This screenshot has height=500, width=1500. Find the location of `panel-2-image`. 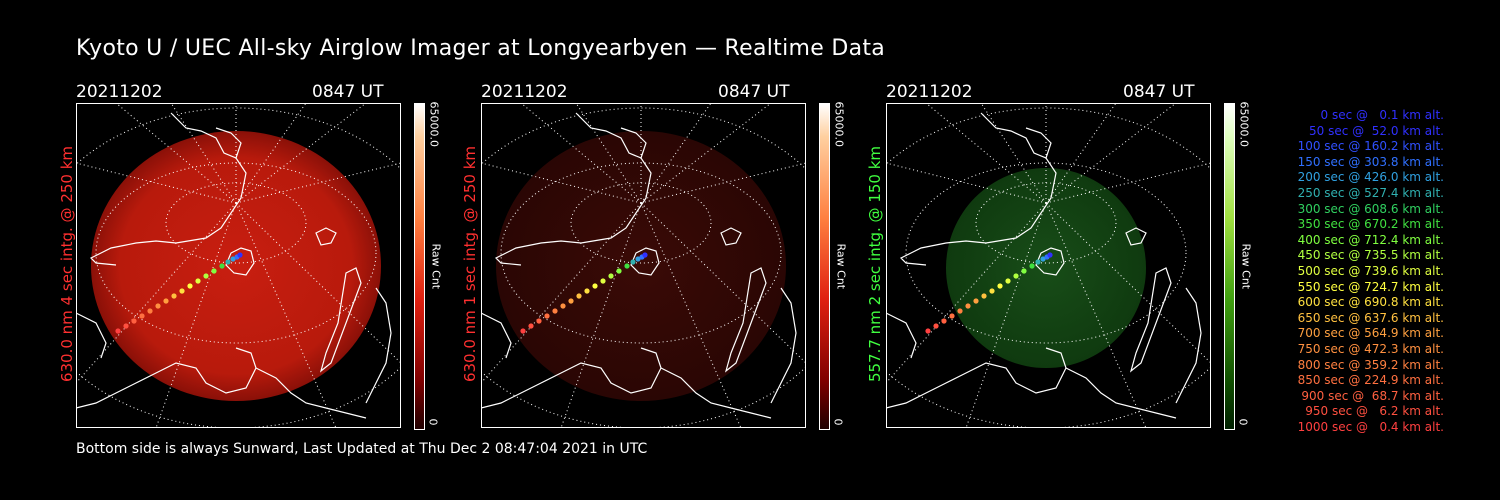

panel-2-image is located at coordinates (643, 265).